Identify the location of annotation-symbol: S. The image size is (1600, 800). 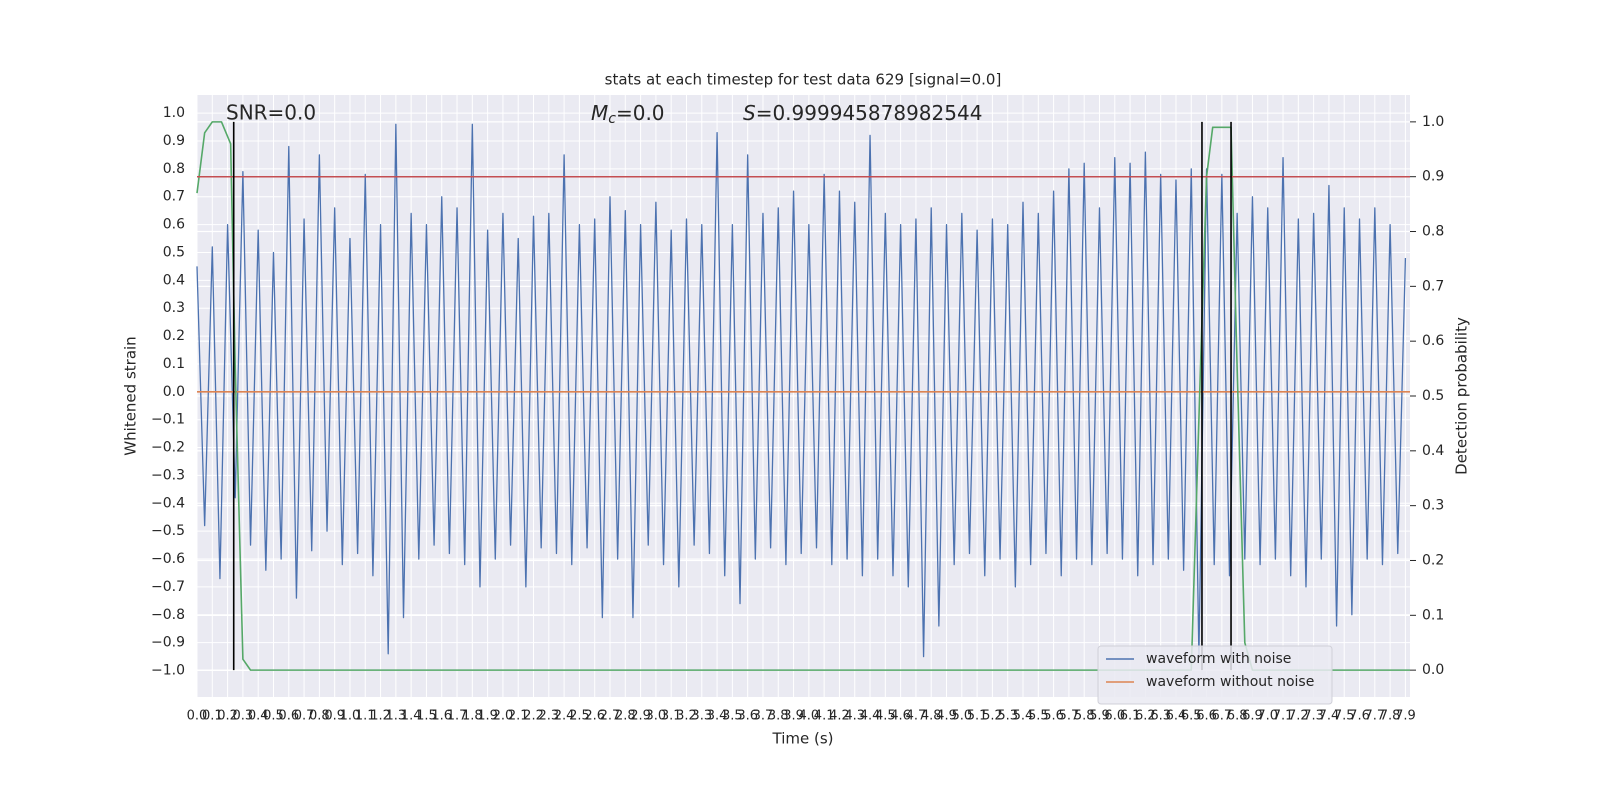
(749, 113).